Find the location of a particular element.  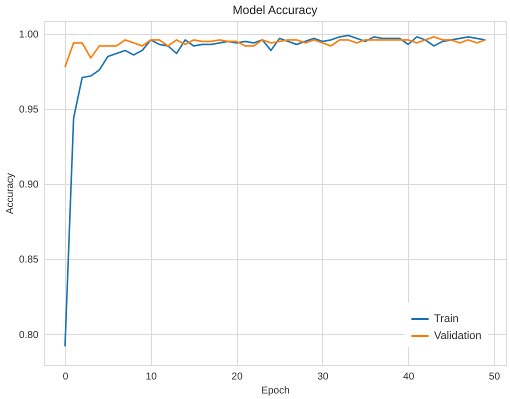

legend-label: Train is located at coordinates (446, 319).